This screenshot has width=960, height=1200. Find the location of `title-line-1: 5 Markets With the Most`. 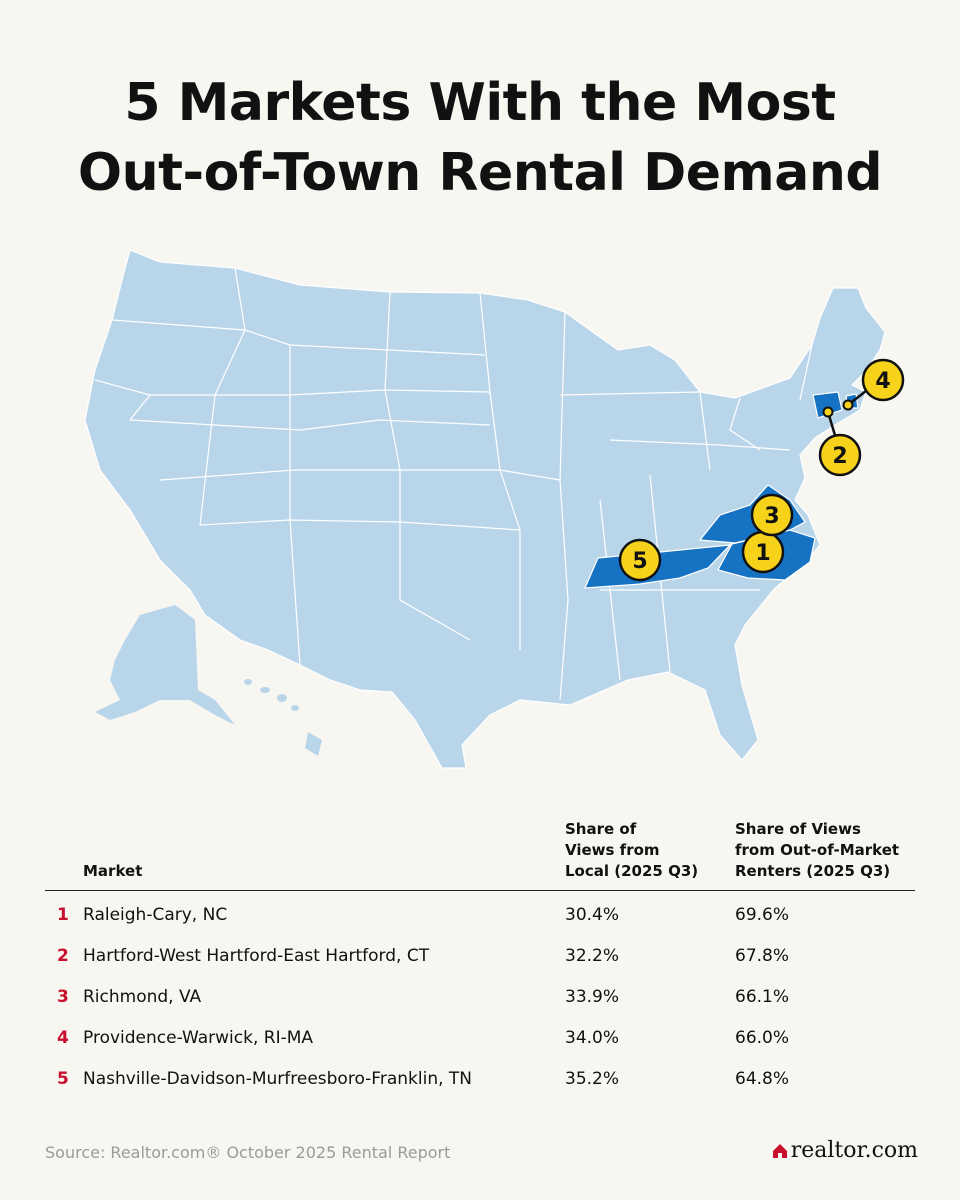

title-line-1: 5 Markets With the Most is located at coordinates (480, 103).